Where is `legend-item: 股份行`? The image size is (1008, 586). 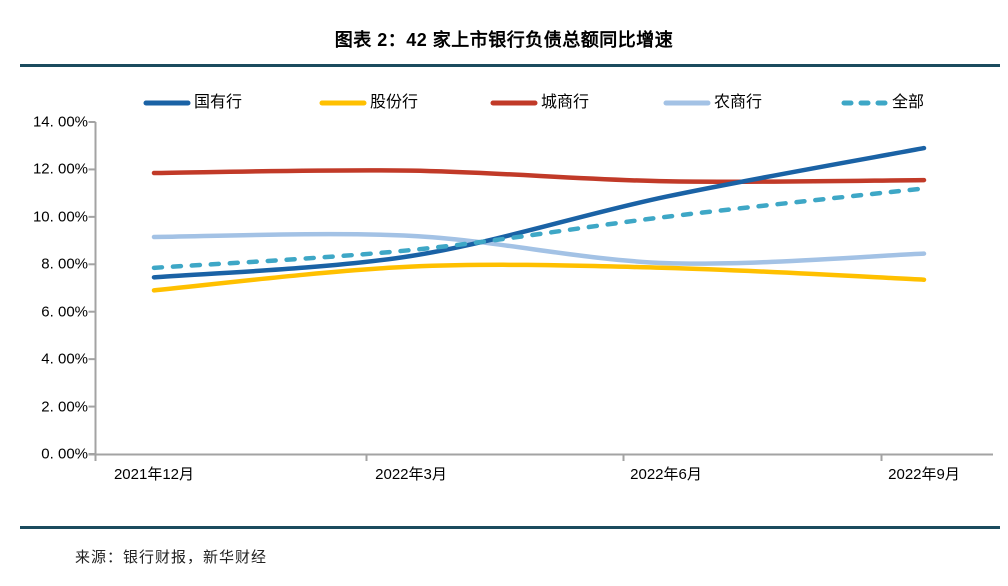
legend-item: 股份行 is located at coordinates (368, 103).